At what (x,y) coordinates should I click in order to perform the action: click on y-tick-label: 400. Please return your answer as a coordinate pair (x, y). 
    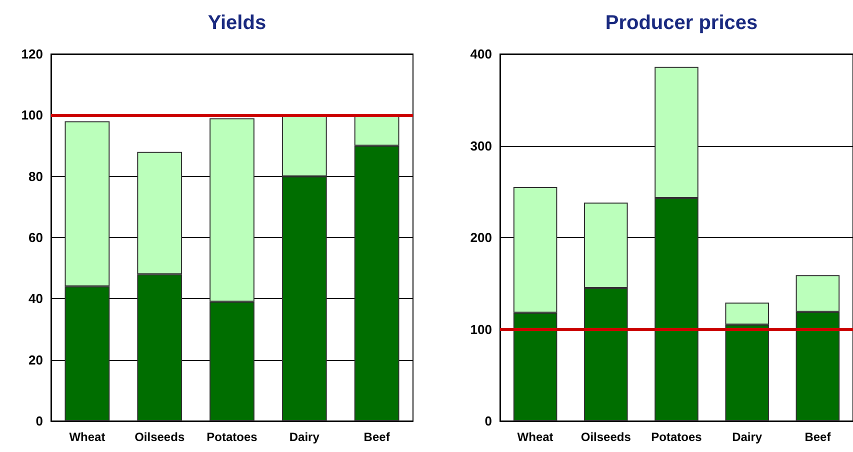
    Looking at the image, I should click on (481, 54).